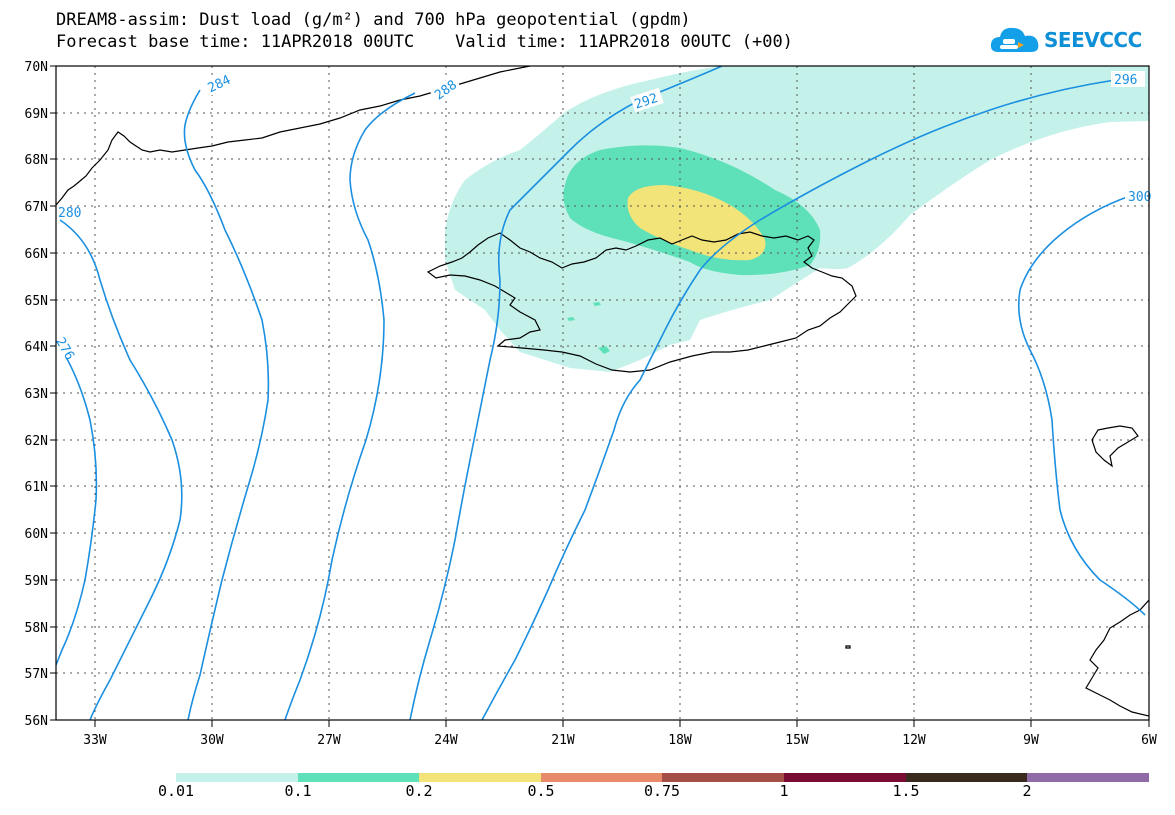 This screenshot has height=815, width=1175. I want to click on cloud-icon, so click(1014, 39).